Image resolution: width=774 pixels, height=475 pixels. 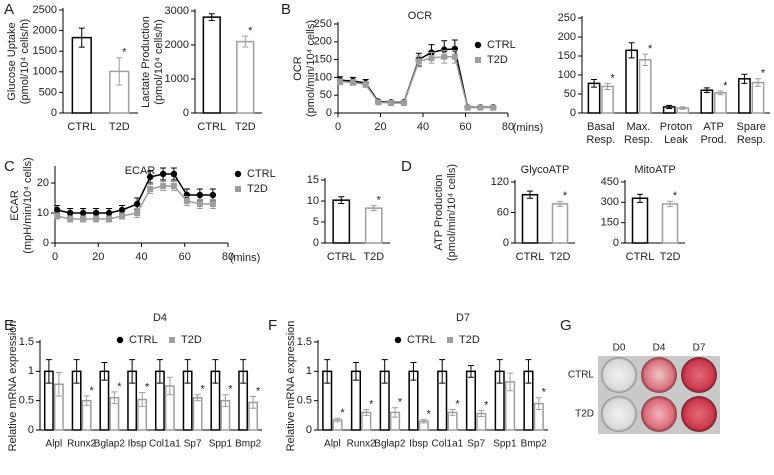 What do you see at coordinates (638, 127) in the screenshot?
I see `x-tick-label: Max.` at bounding box center [638, 127].